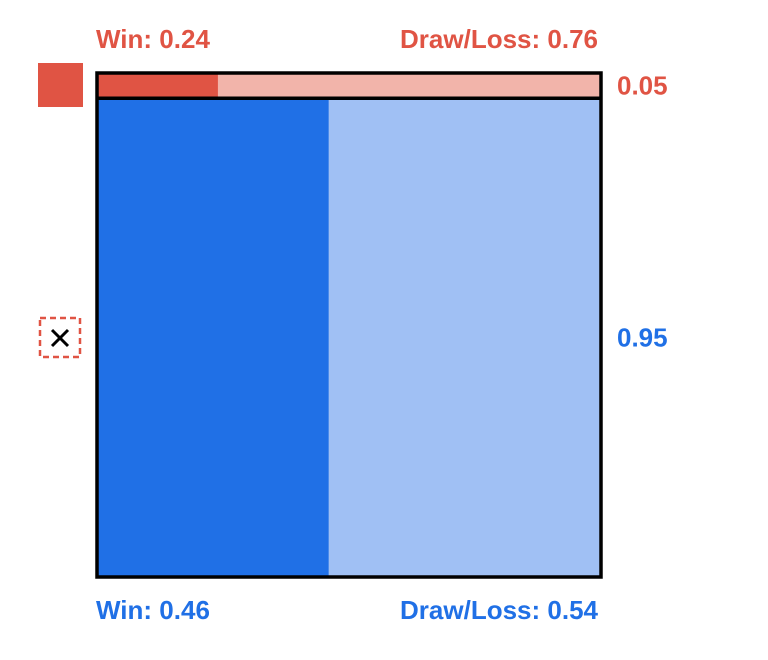 This screenshot has height=660, width=768. Describe the element at coordinates (153, 39) in the screenshot. I see `top-win-label: Win: 0.24` at that location.